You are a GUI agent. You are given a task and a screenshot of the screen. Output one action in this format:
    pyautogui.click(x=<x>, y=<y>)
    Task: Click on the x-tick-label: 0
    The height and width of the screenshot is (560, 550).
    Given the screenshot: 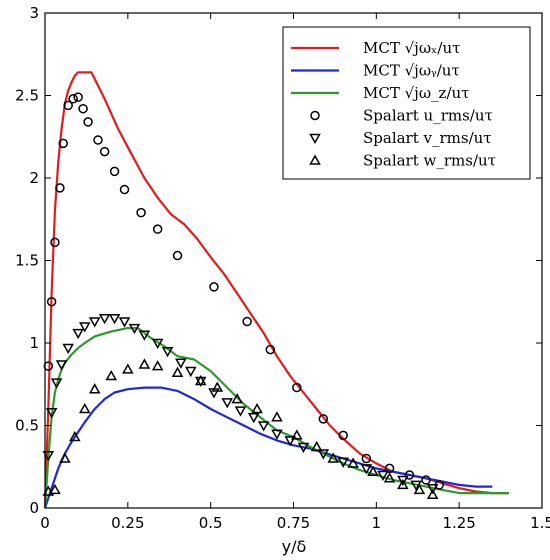 What is the action you would take?
    pyautogui.click(x=45, y=523)
    